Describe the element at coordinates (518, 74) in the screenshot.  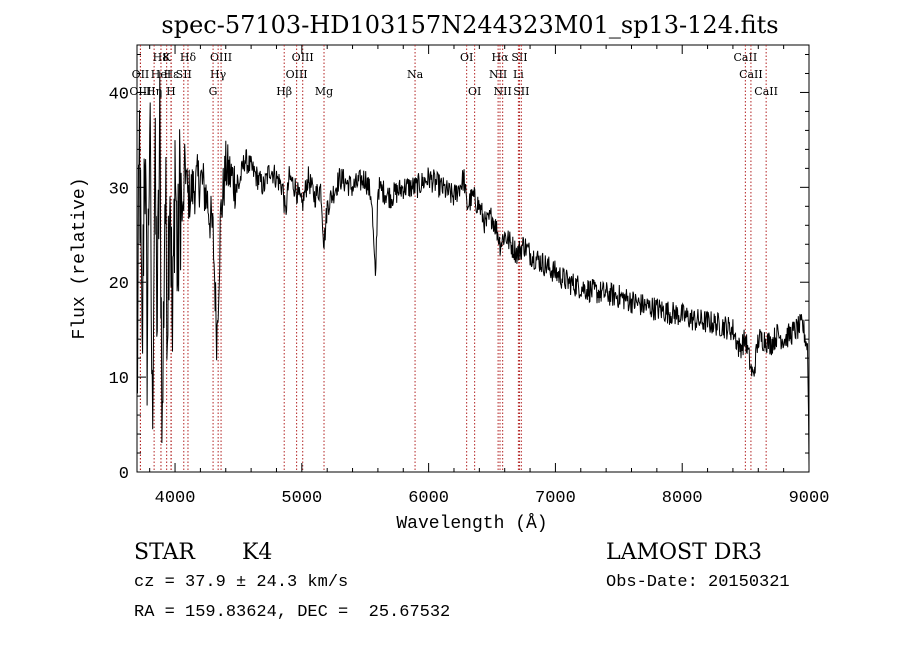
I see `line-label: Li` at that location.